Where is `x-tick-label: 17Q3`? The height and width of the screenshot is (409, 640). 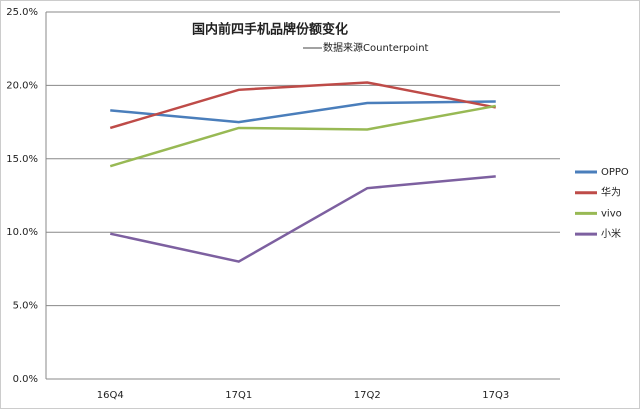
x-tick-label: 17Q3 is located at coordinates (495, 395).